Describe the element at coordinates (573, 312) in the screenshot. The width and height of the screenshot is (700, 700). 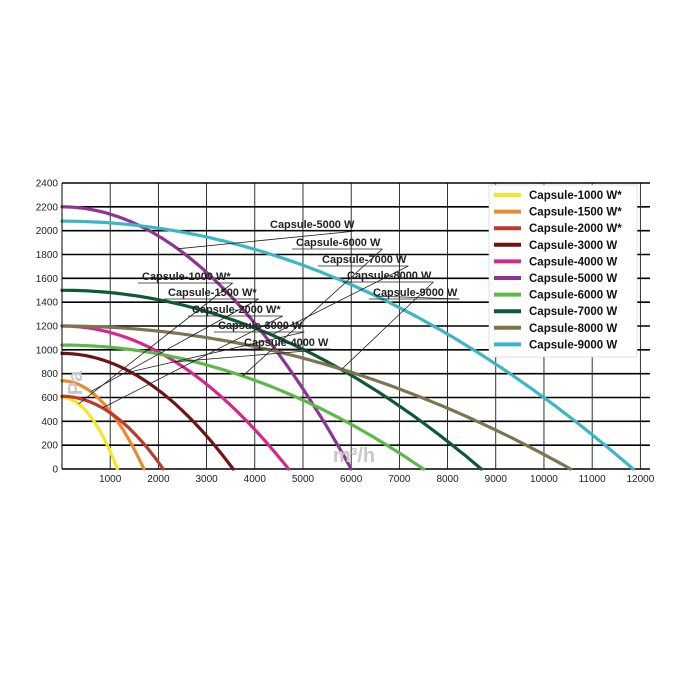
I see `legend-entry: Capsule-7000 W` at that location.